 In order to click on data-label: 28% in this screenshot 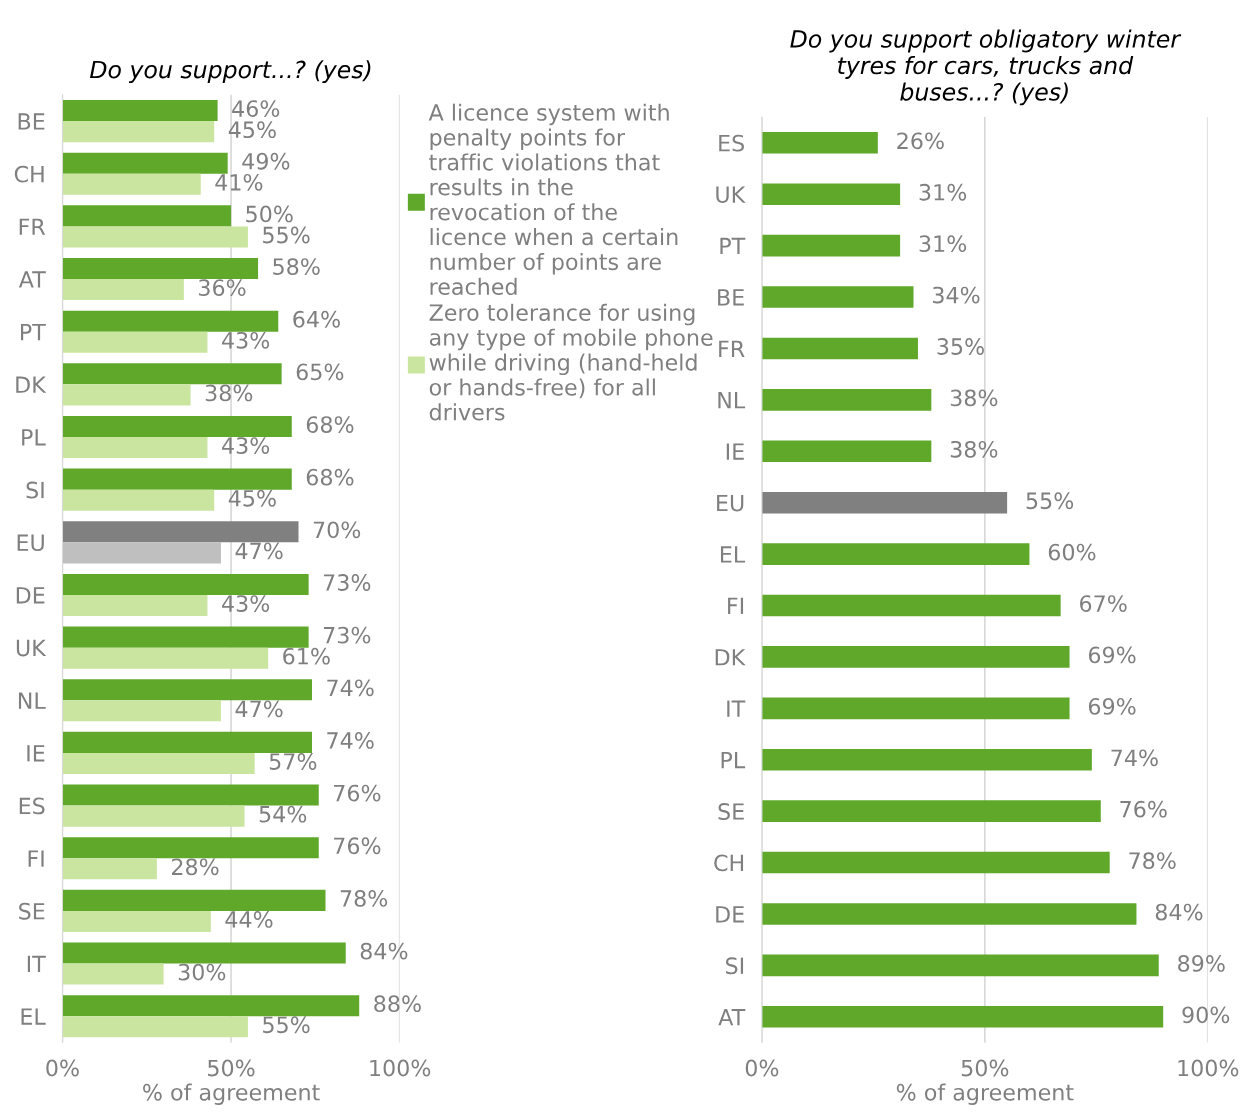, I will do `click(195, 867)`.